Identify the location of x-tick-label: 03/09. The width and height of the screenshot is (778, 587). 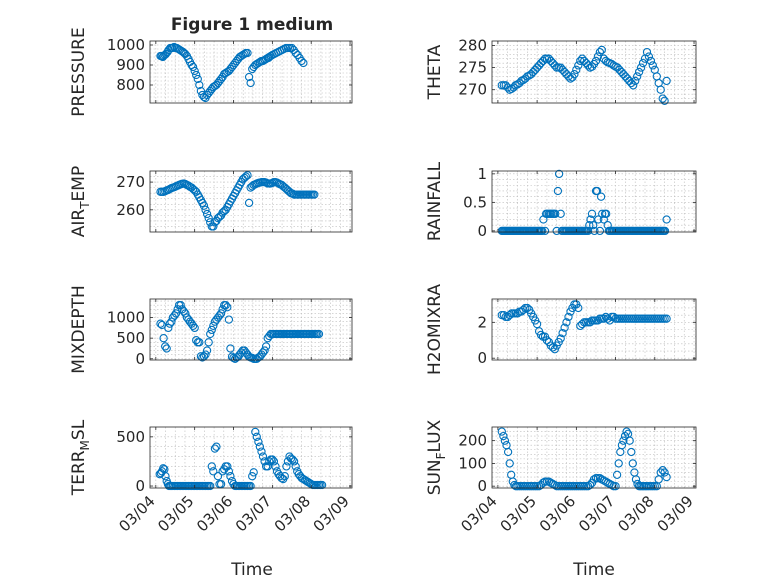
(331, 513).